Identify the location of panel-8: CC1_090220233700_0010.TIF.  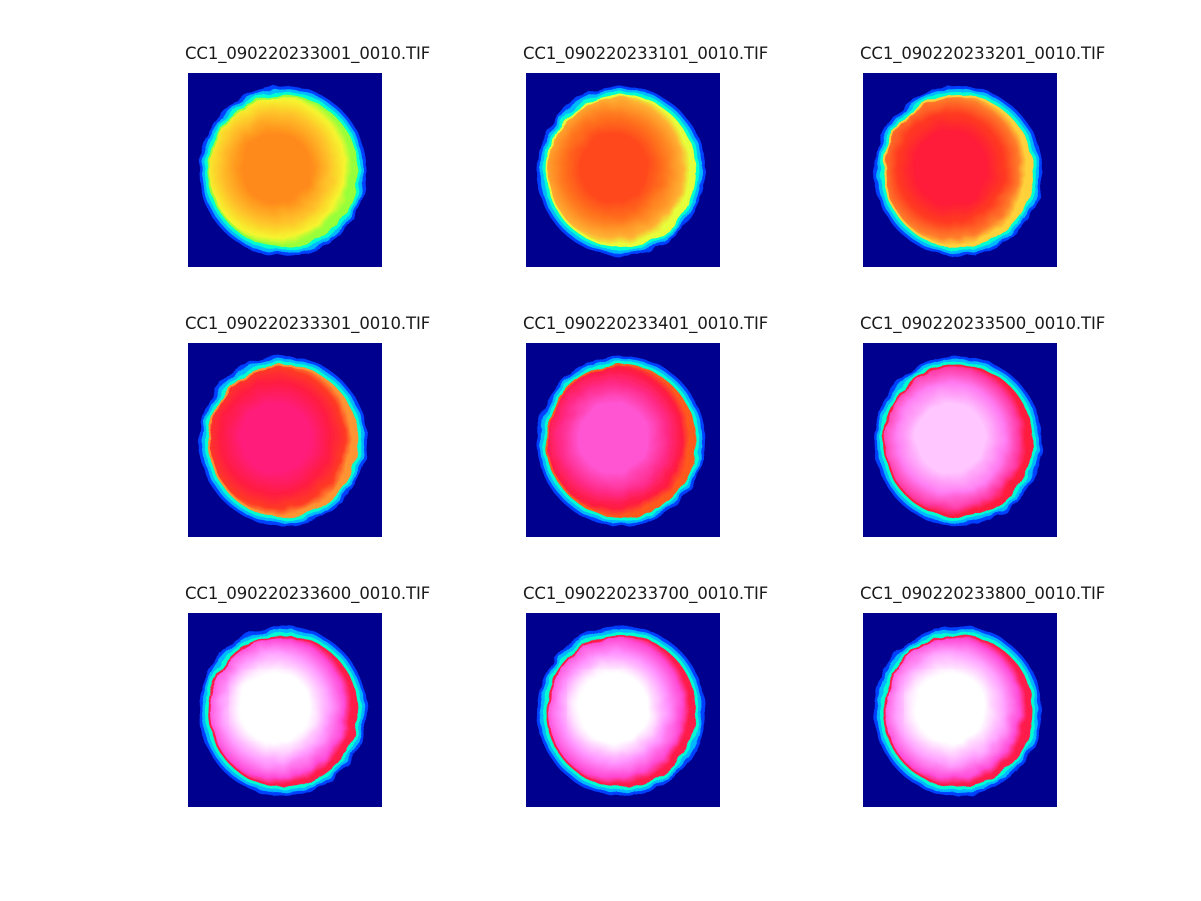
(659, 701).